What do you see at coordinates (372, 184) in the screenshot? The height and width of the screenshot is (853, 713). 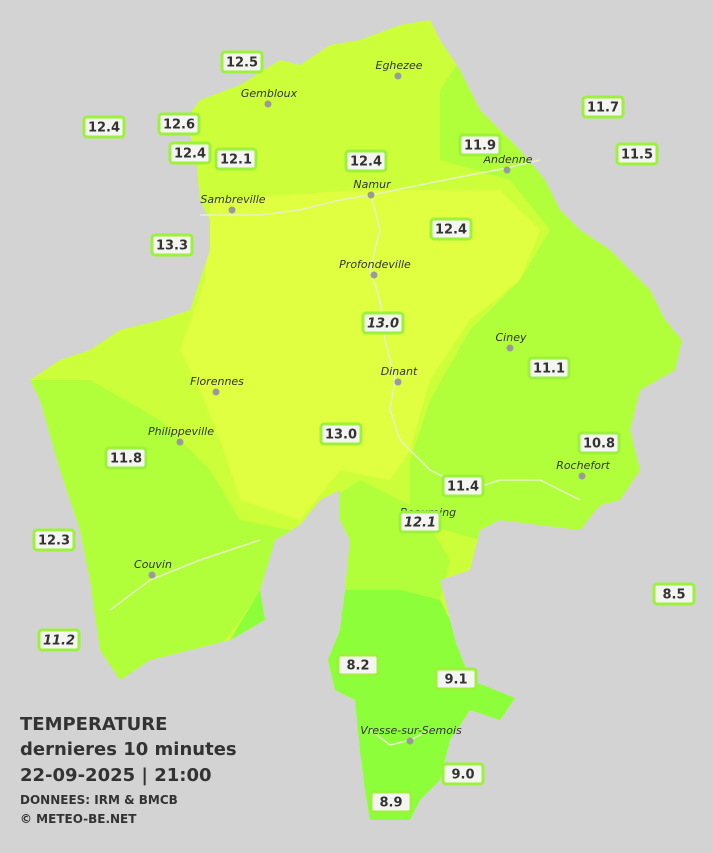 I see `town-label: Namur` at bounding box center [372, 184].